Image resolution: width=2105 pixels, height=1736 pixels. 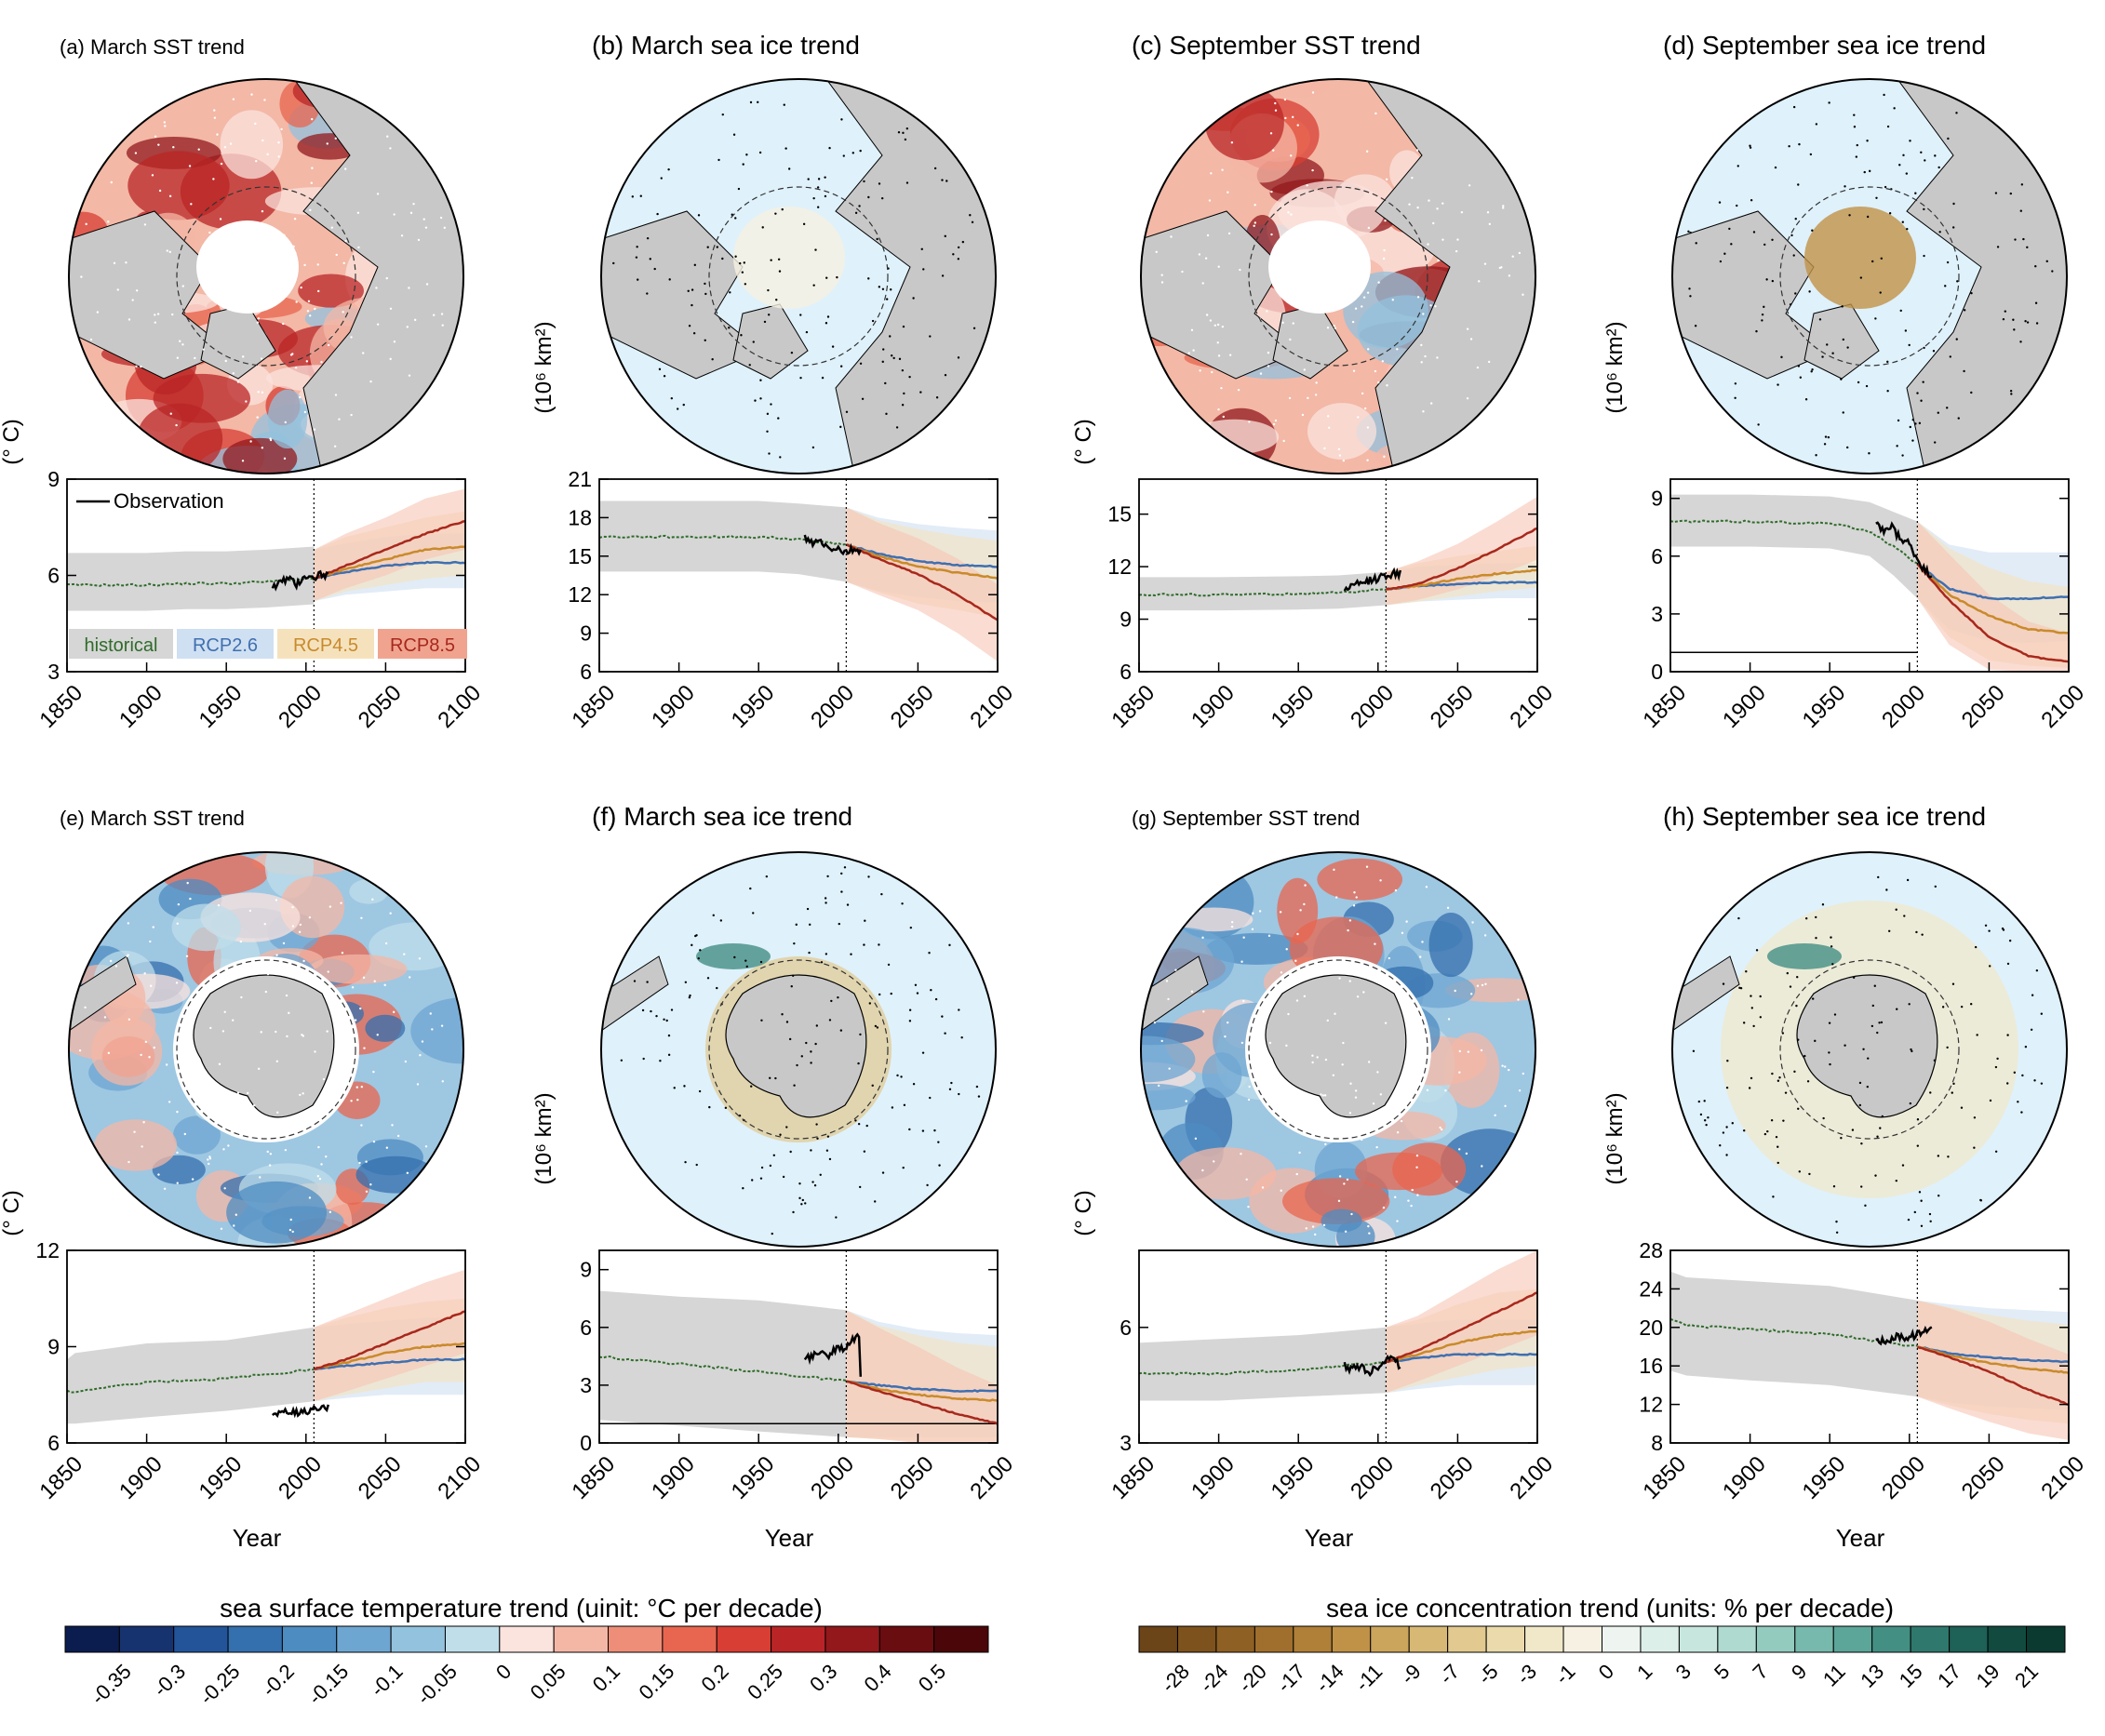 What do you see at coordinates (1262, 1368) in the screenshot?
I see `line-historical` at bounding box center [1262, 1368].